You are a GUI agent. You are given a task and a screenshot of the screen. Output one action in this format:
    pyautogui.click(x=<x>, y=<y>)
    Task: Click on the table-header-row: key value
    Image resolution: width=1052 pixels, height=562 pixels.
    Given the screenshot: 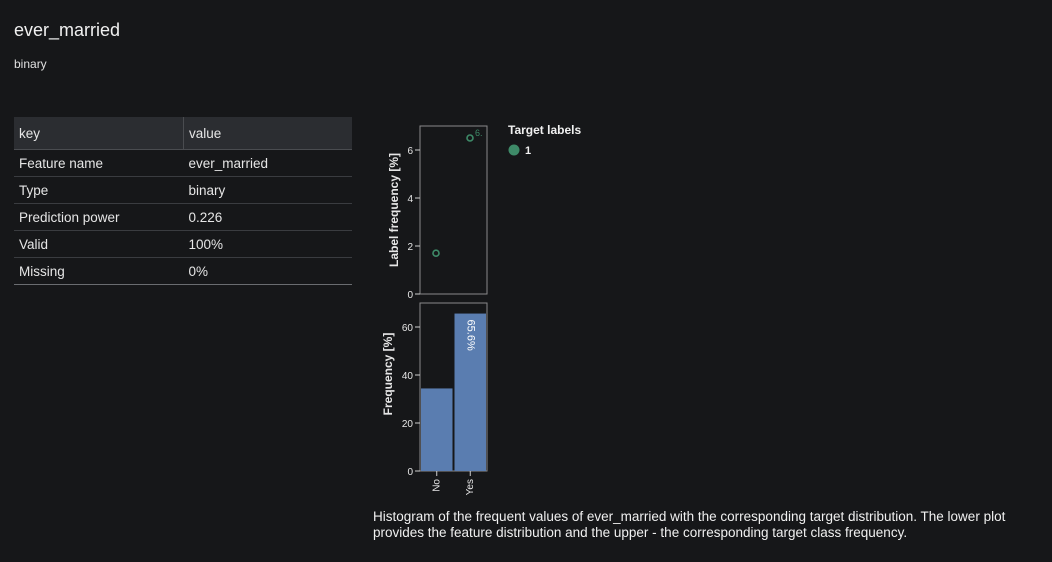 What is the action you would take?
    pyautogui.click(x=183, y=133)
    